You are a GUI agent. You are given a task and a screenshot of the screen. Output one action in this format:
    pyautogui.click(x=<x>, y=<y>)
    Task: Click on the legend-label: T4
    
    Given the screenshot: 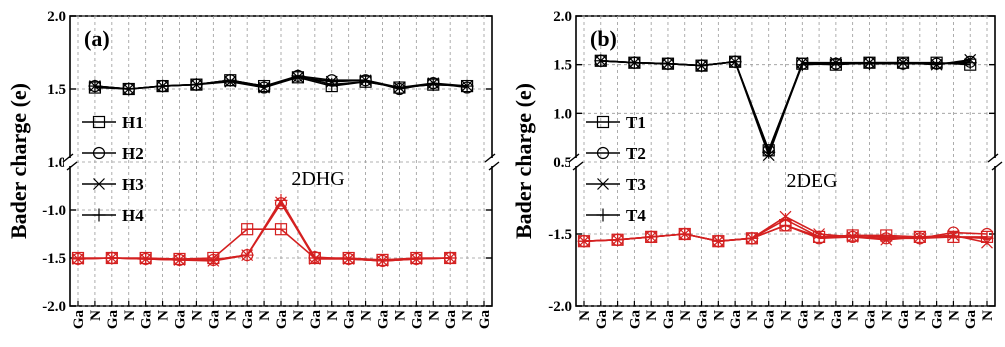 What is the action you would take?
    pyautogui.click(x=636, y=215)
    